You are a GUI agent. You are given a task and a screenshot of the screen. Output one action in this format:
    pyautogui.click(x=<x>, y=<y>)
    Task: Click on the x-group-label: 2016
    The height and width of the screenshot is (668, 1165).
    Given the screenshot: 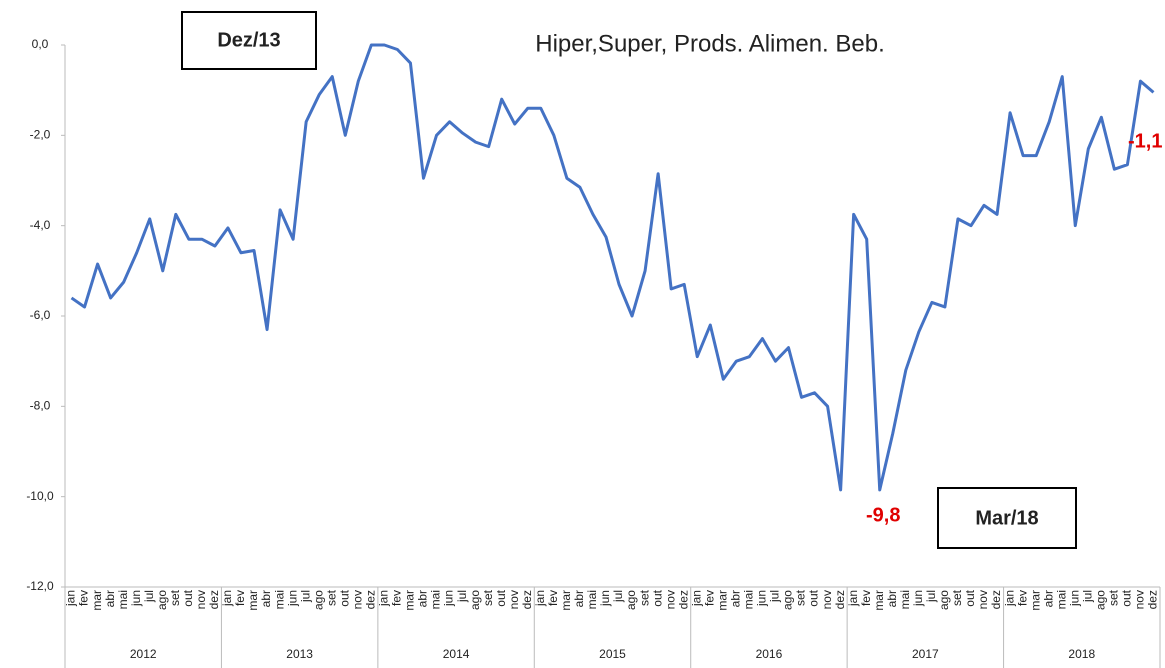 What is the action you would take?
    pyautogui.click(x=769, y=654)
    